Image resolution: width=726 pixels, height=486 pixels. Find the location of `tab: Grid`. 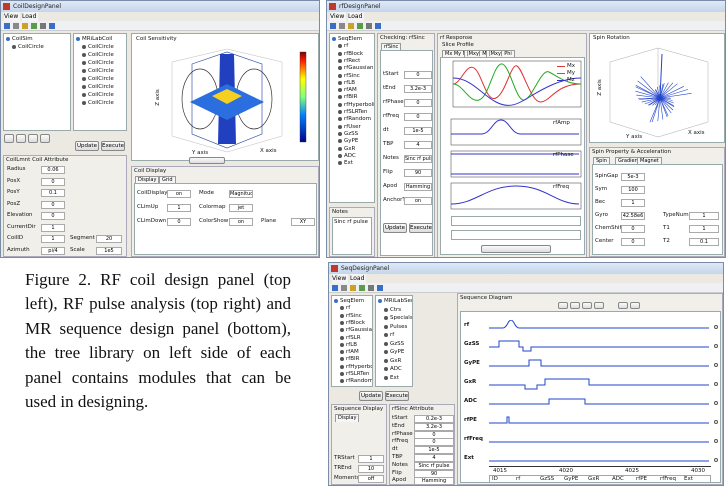

tab: Grid is located at coordinates (167, 180).